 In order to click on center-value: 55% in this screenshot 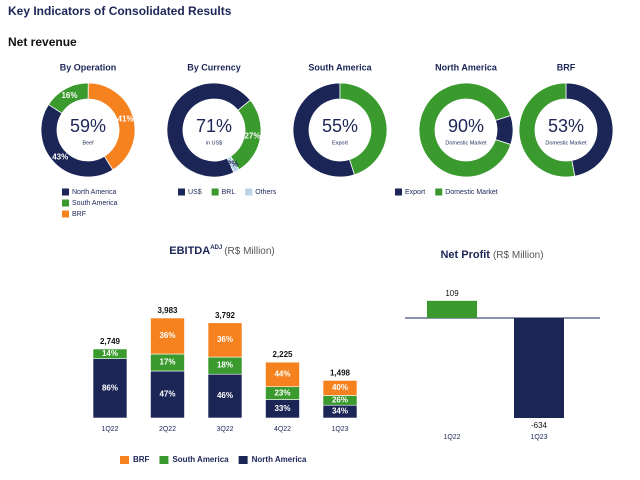, I will do `click(340, 126)`.